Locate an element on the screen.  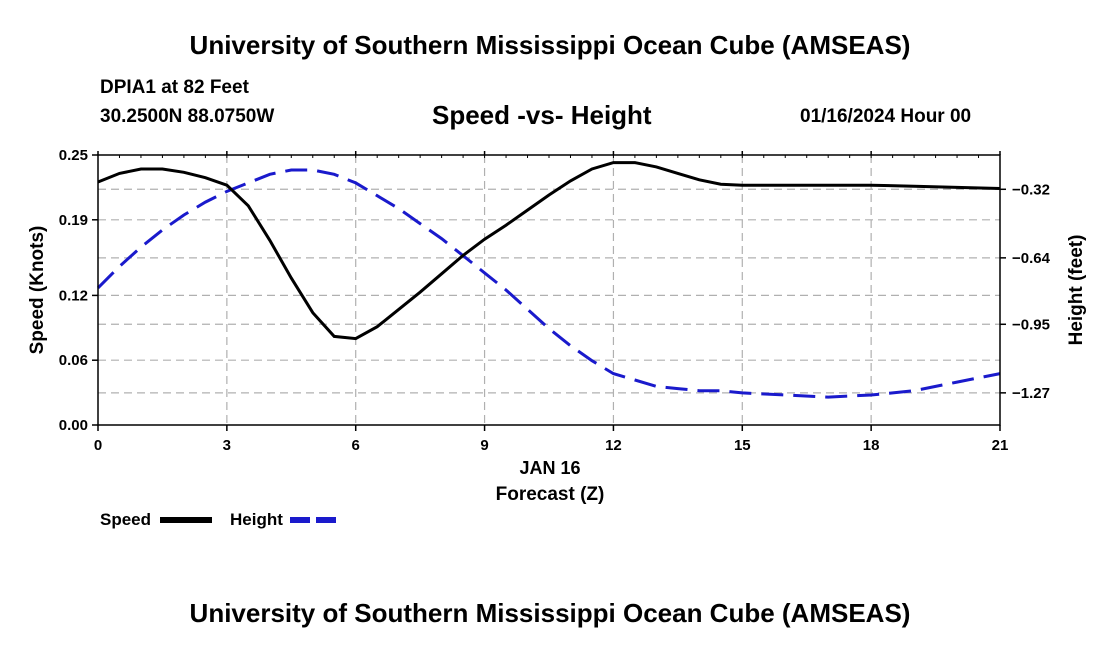
x-tick-label: 9 is located at coordinates (484, 445).